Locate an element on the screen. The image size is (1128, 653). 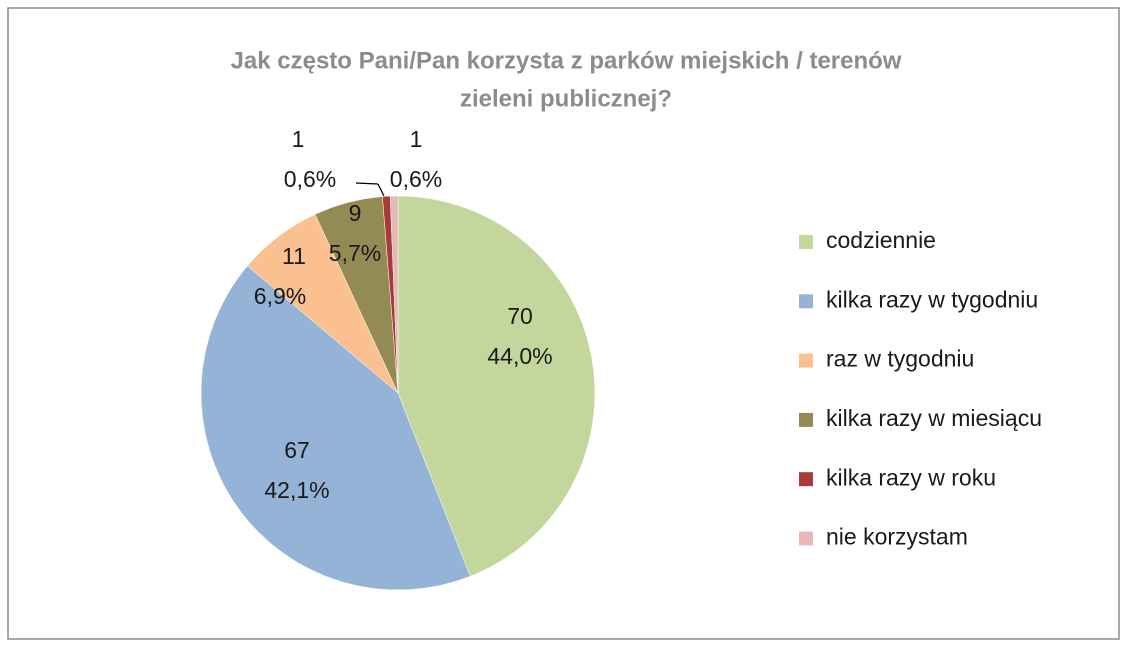
data-label-percent: 6,9% is located at coordinates (280, 296).